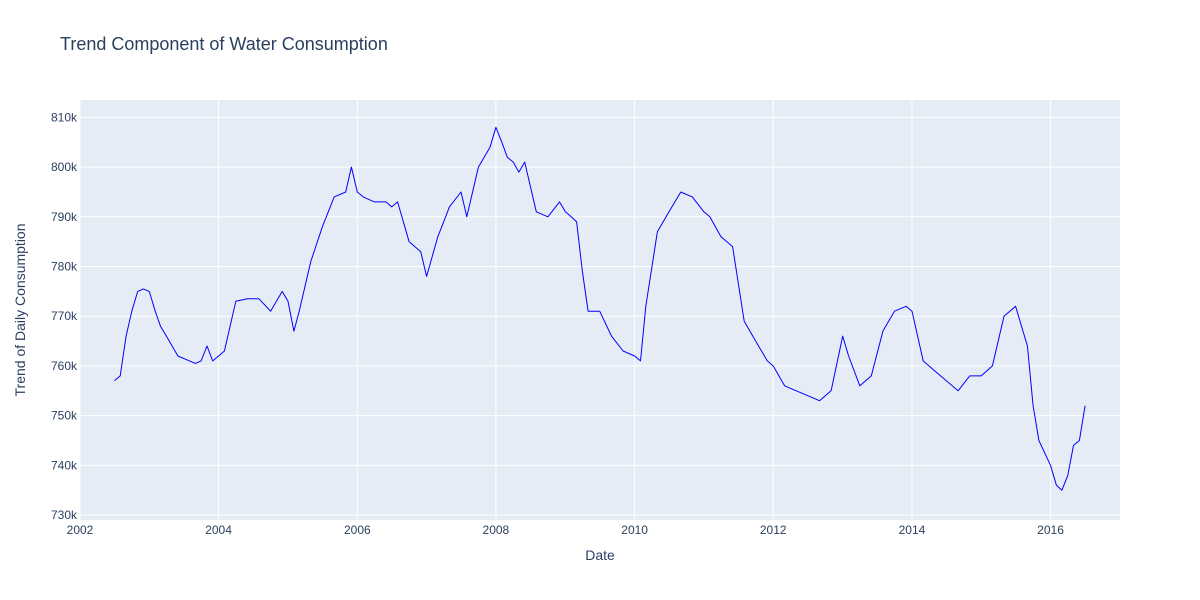 The width and height of the screenshot is (1200, 600). What do you see at coordinates (64, 515) in the screenshot?
I see `y-tick-label: 730k` at bounding box center [64, 515].